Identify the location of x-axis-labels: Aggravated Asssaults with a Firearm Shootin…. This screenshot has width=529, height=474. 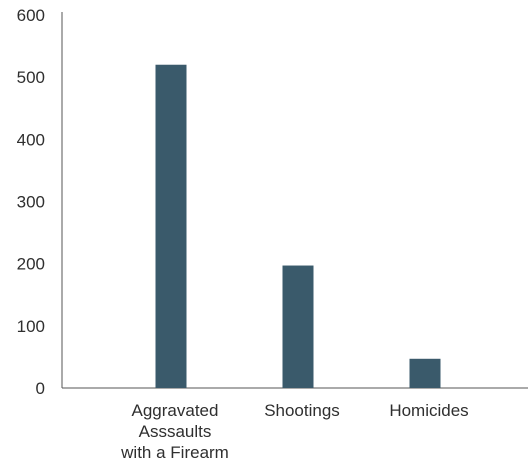
(294, 431).